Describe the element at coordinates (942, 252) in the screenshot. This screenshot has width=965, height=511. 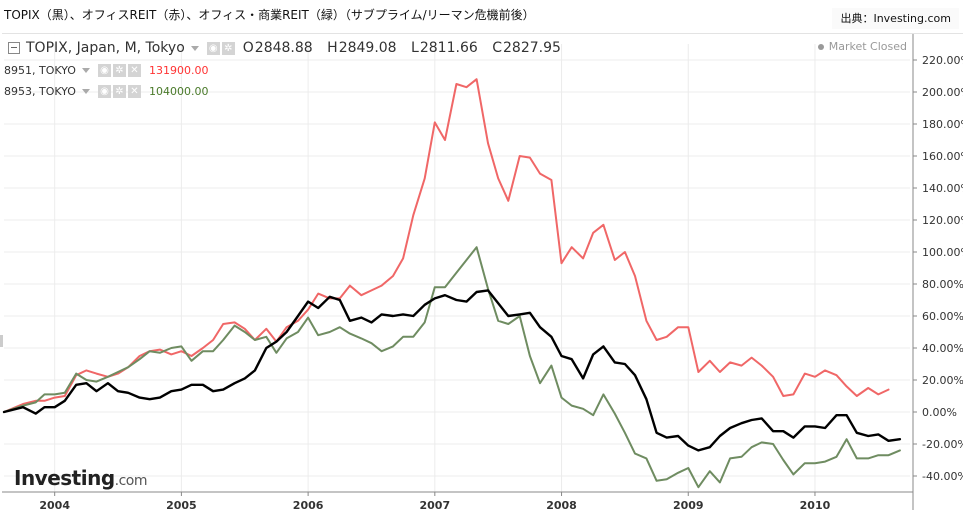
I see `y-tick-label: 100.00%` at that location.